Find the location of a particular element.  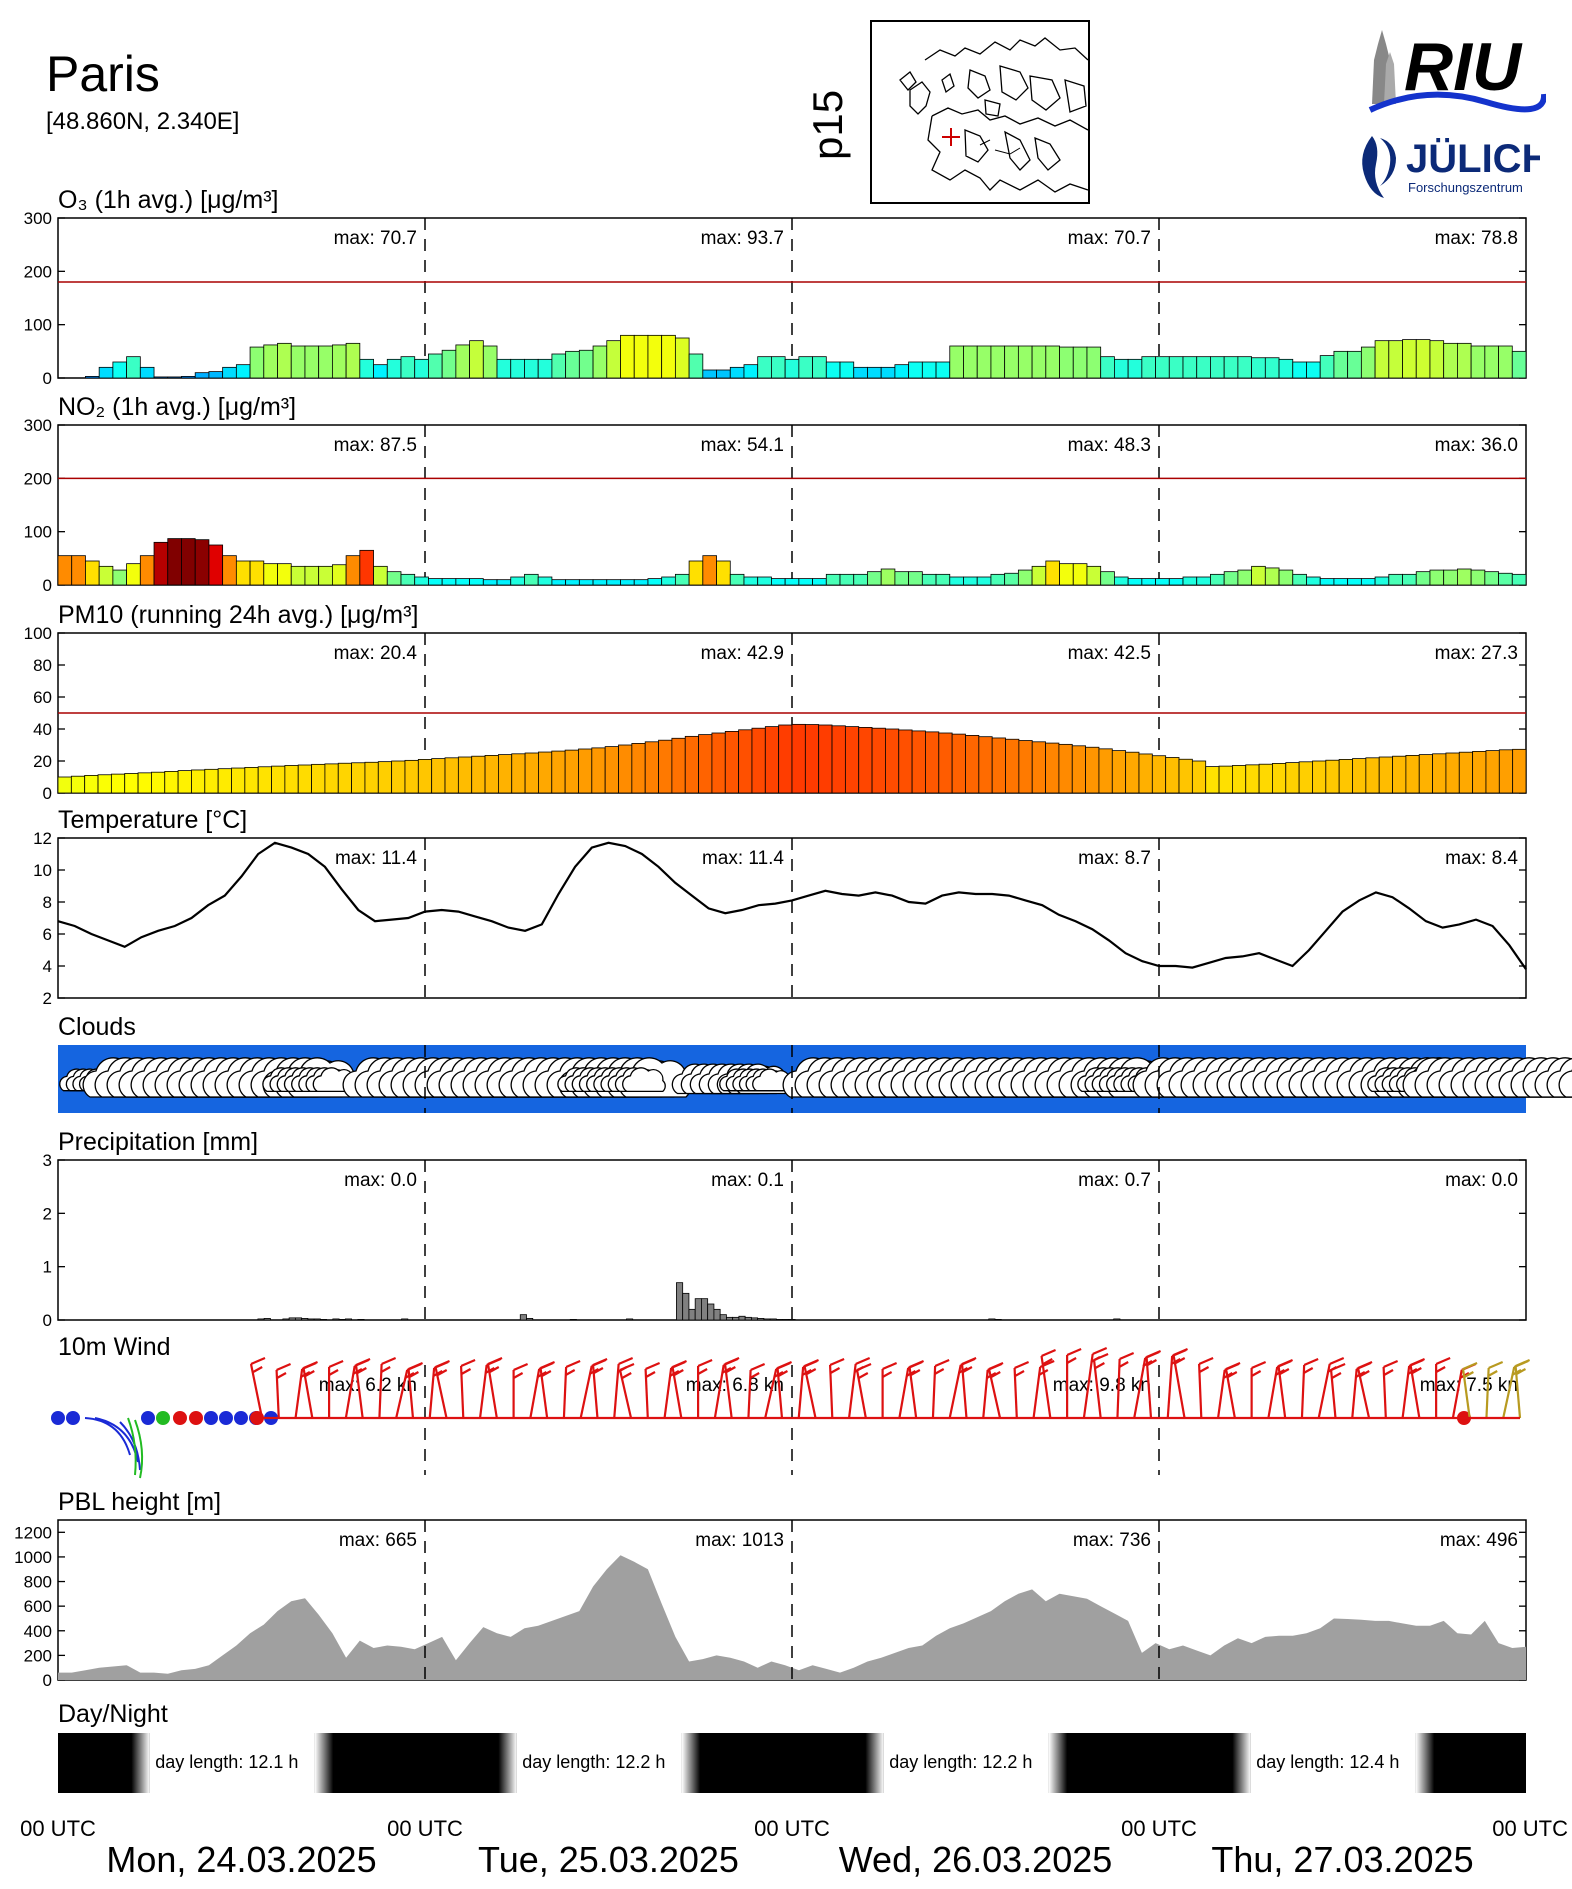

y-tick-label: 60 is located at coordinates (42, 697).